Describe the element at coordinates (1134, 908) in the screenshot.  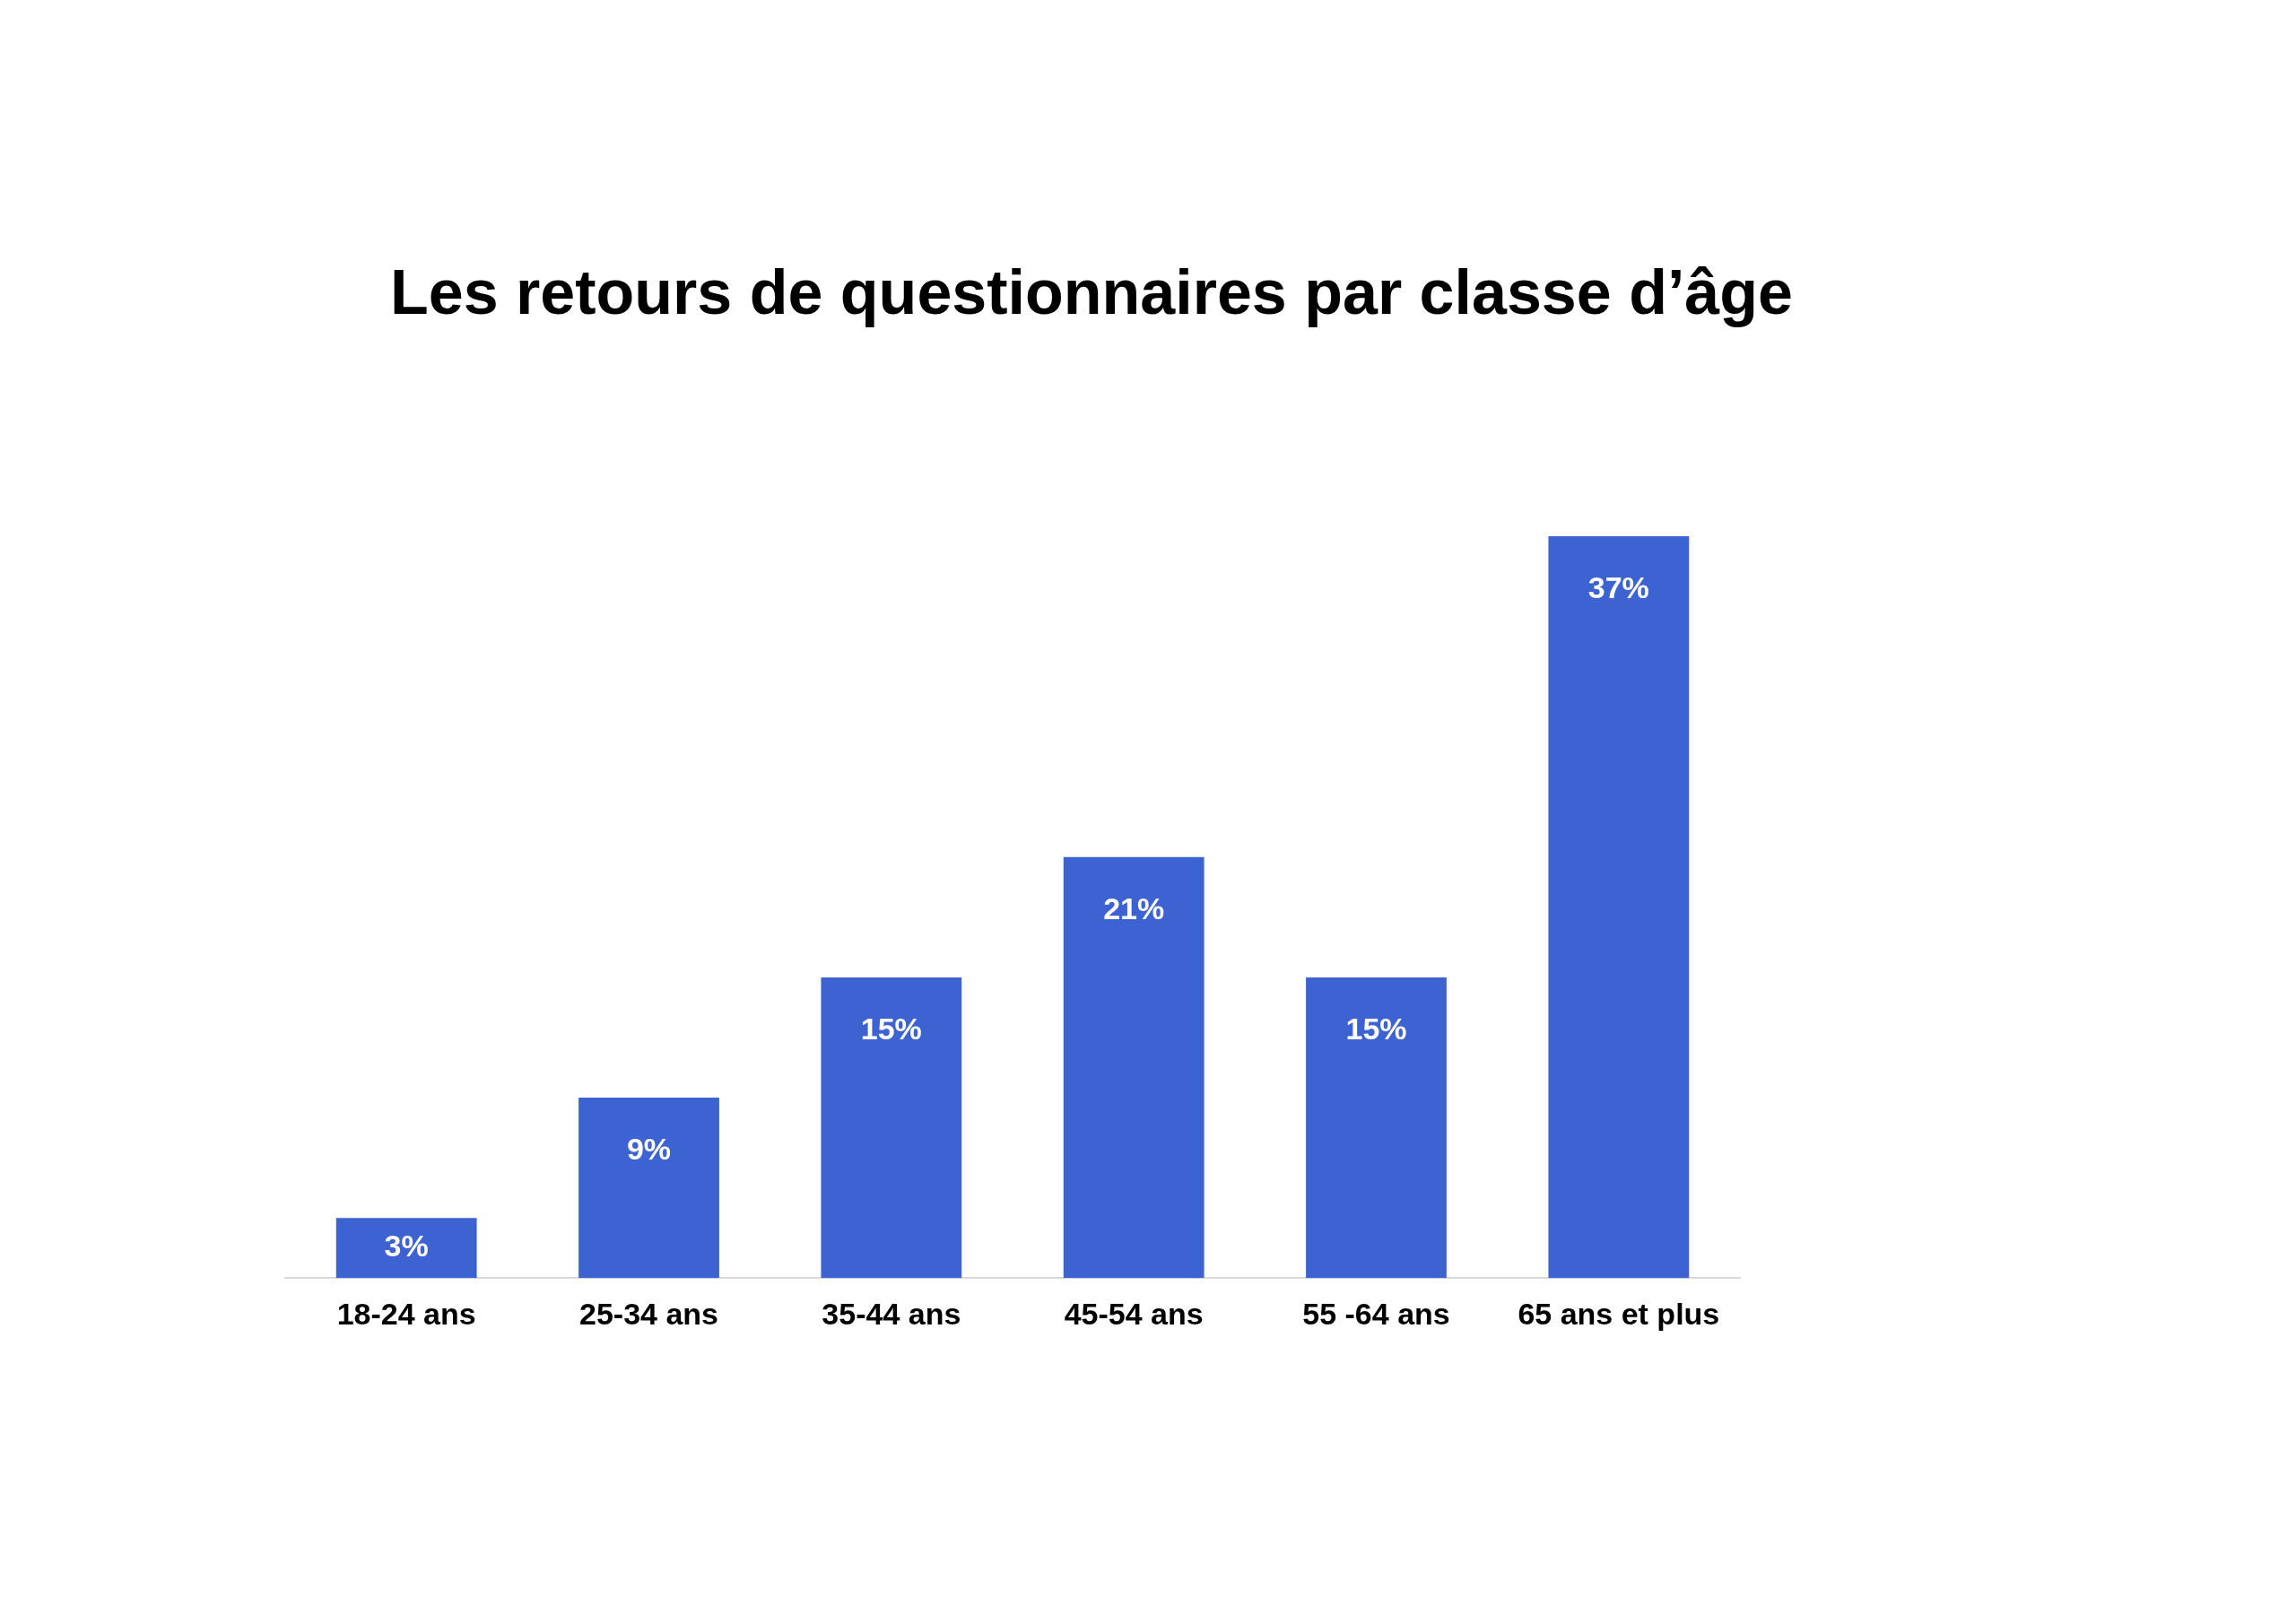
I see `data-label: 21%` at that location.